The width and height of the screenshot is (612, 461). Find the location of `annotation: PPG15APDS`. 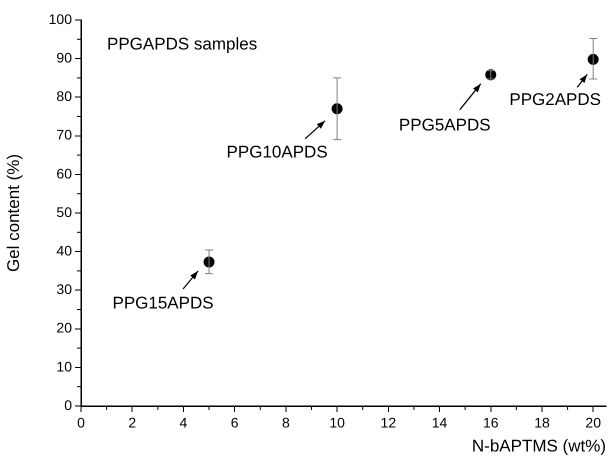

annotation: PPG15APDS is located at coordinates (163, 303).